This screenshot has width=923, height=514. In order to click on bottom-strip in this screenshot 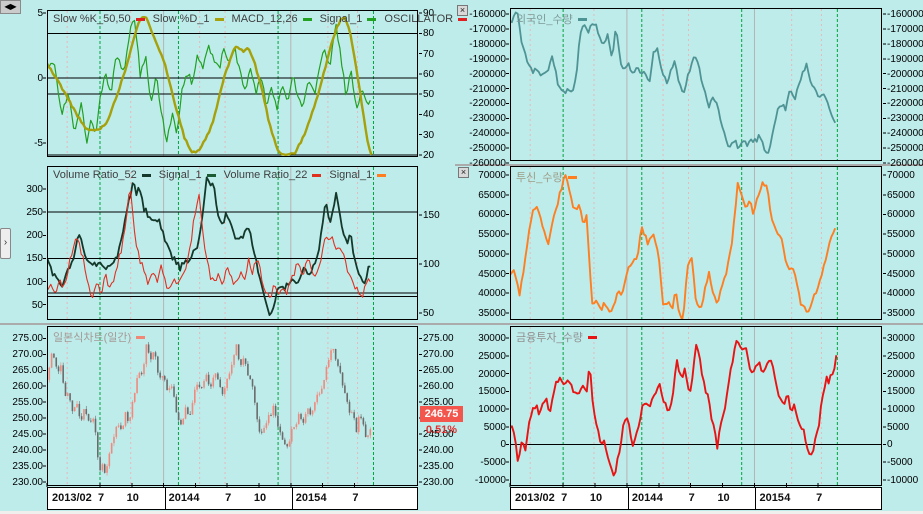, I will do `click(461, 512)`.